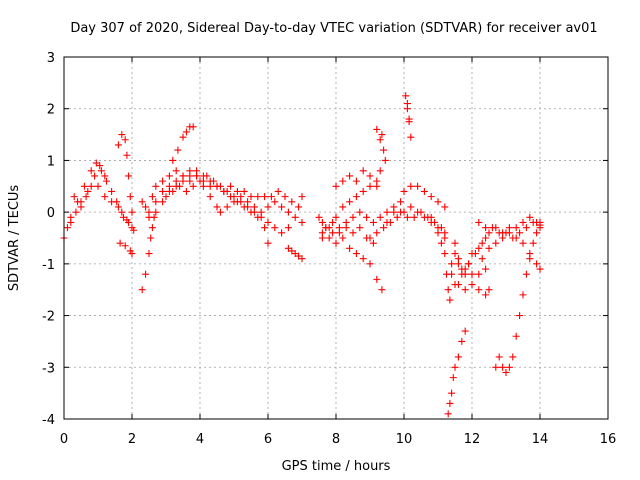 This screenshot has height=480, width=640. I want to click on x-axis-label: GPS time / hours, so click(336, 466).